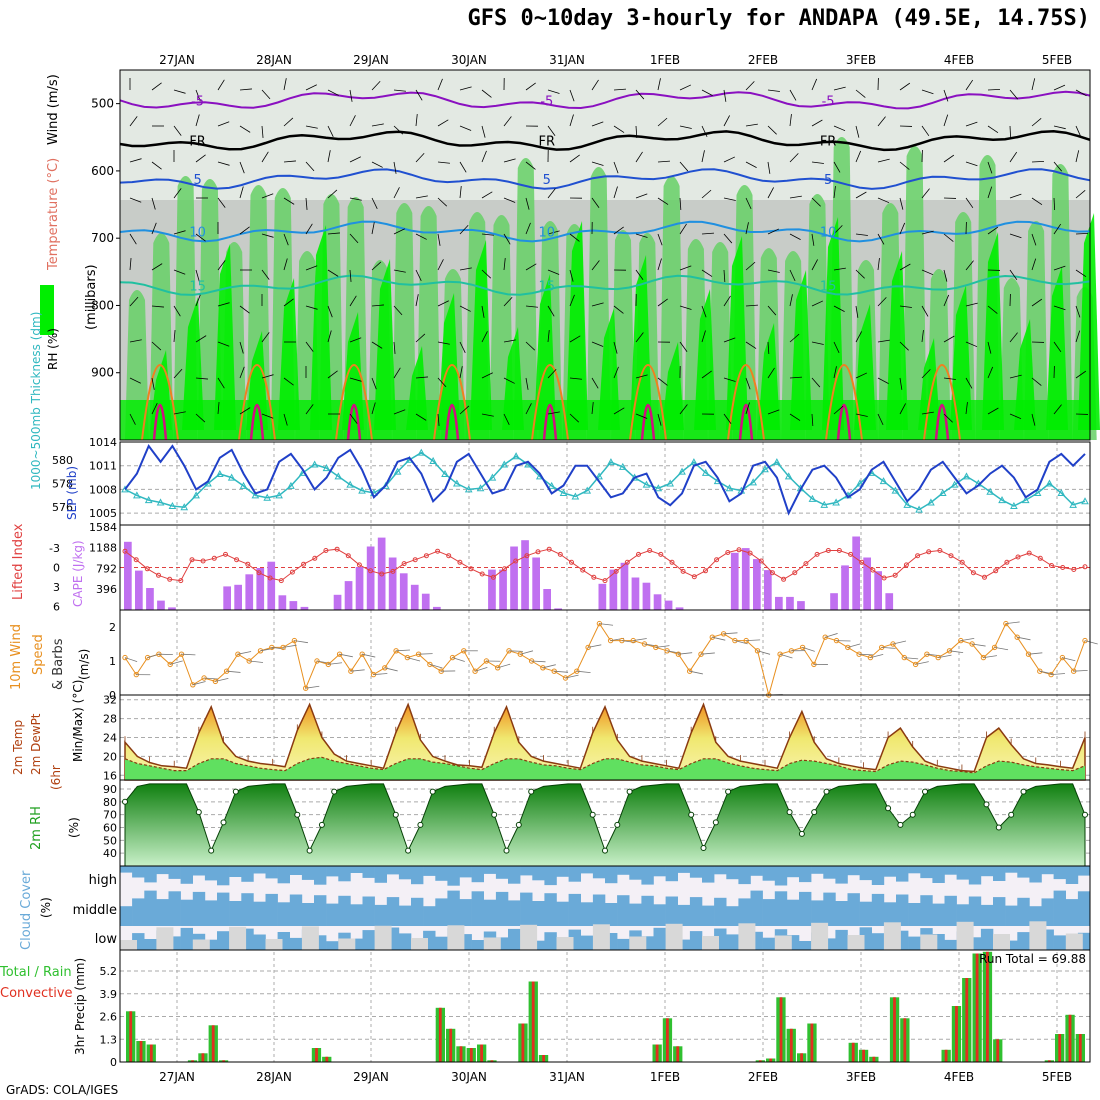 This screenshot has height=1100, width=1100. I want to click on precip-legend-convective: Convective, so click(36, 993).